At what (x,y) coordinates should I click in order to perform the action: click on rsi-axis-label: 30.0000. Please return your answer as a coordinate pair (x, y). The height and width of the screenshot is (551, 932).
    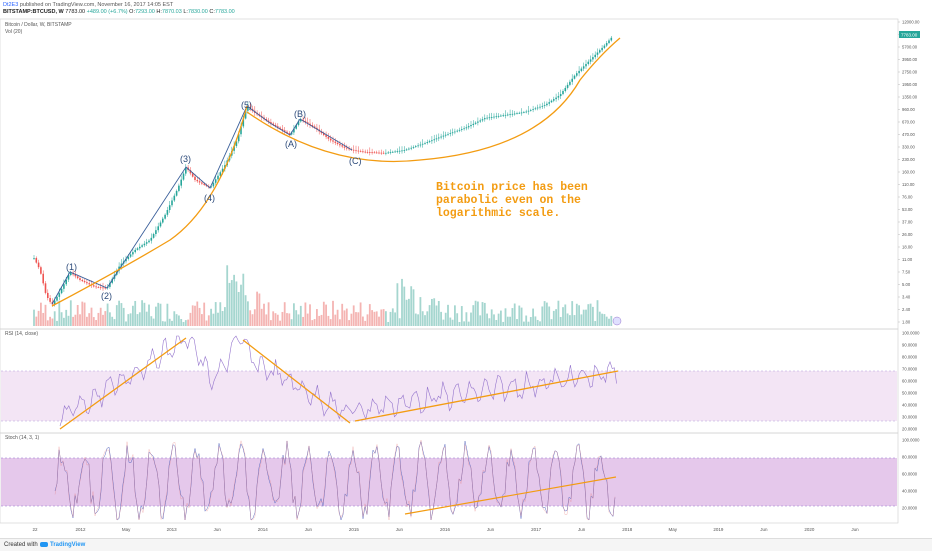
    Looking at the image, I should click on (910, 417).